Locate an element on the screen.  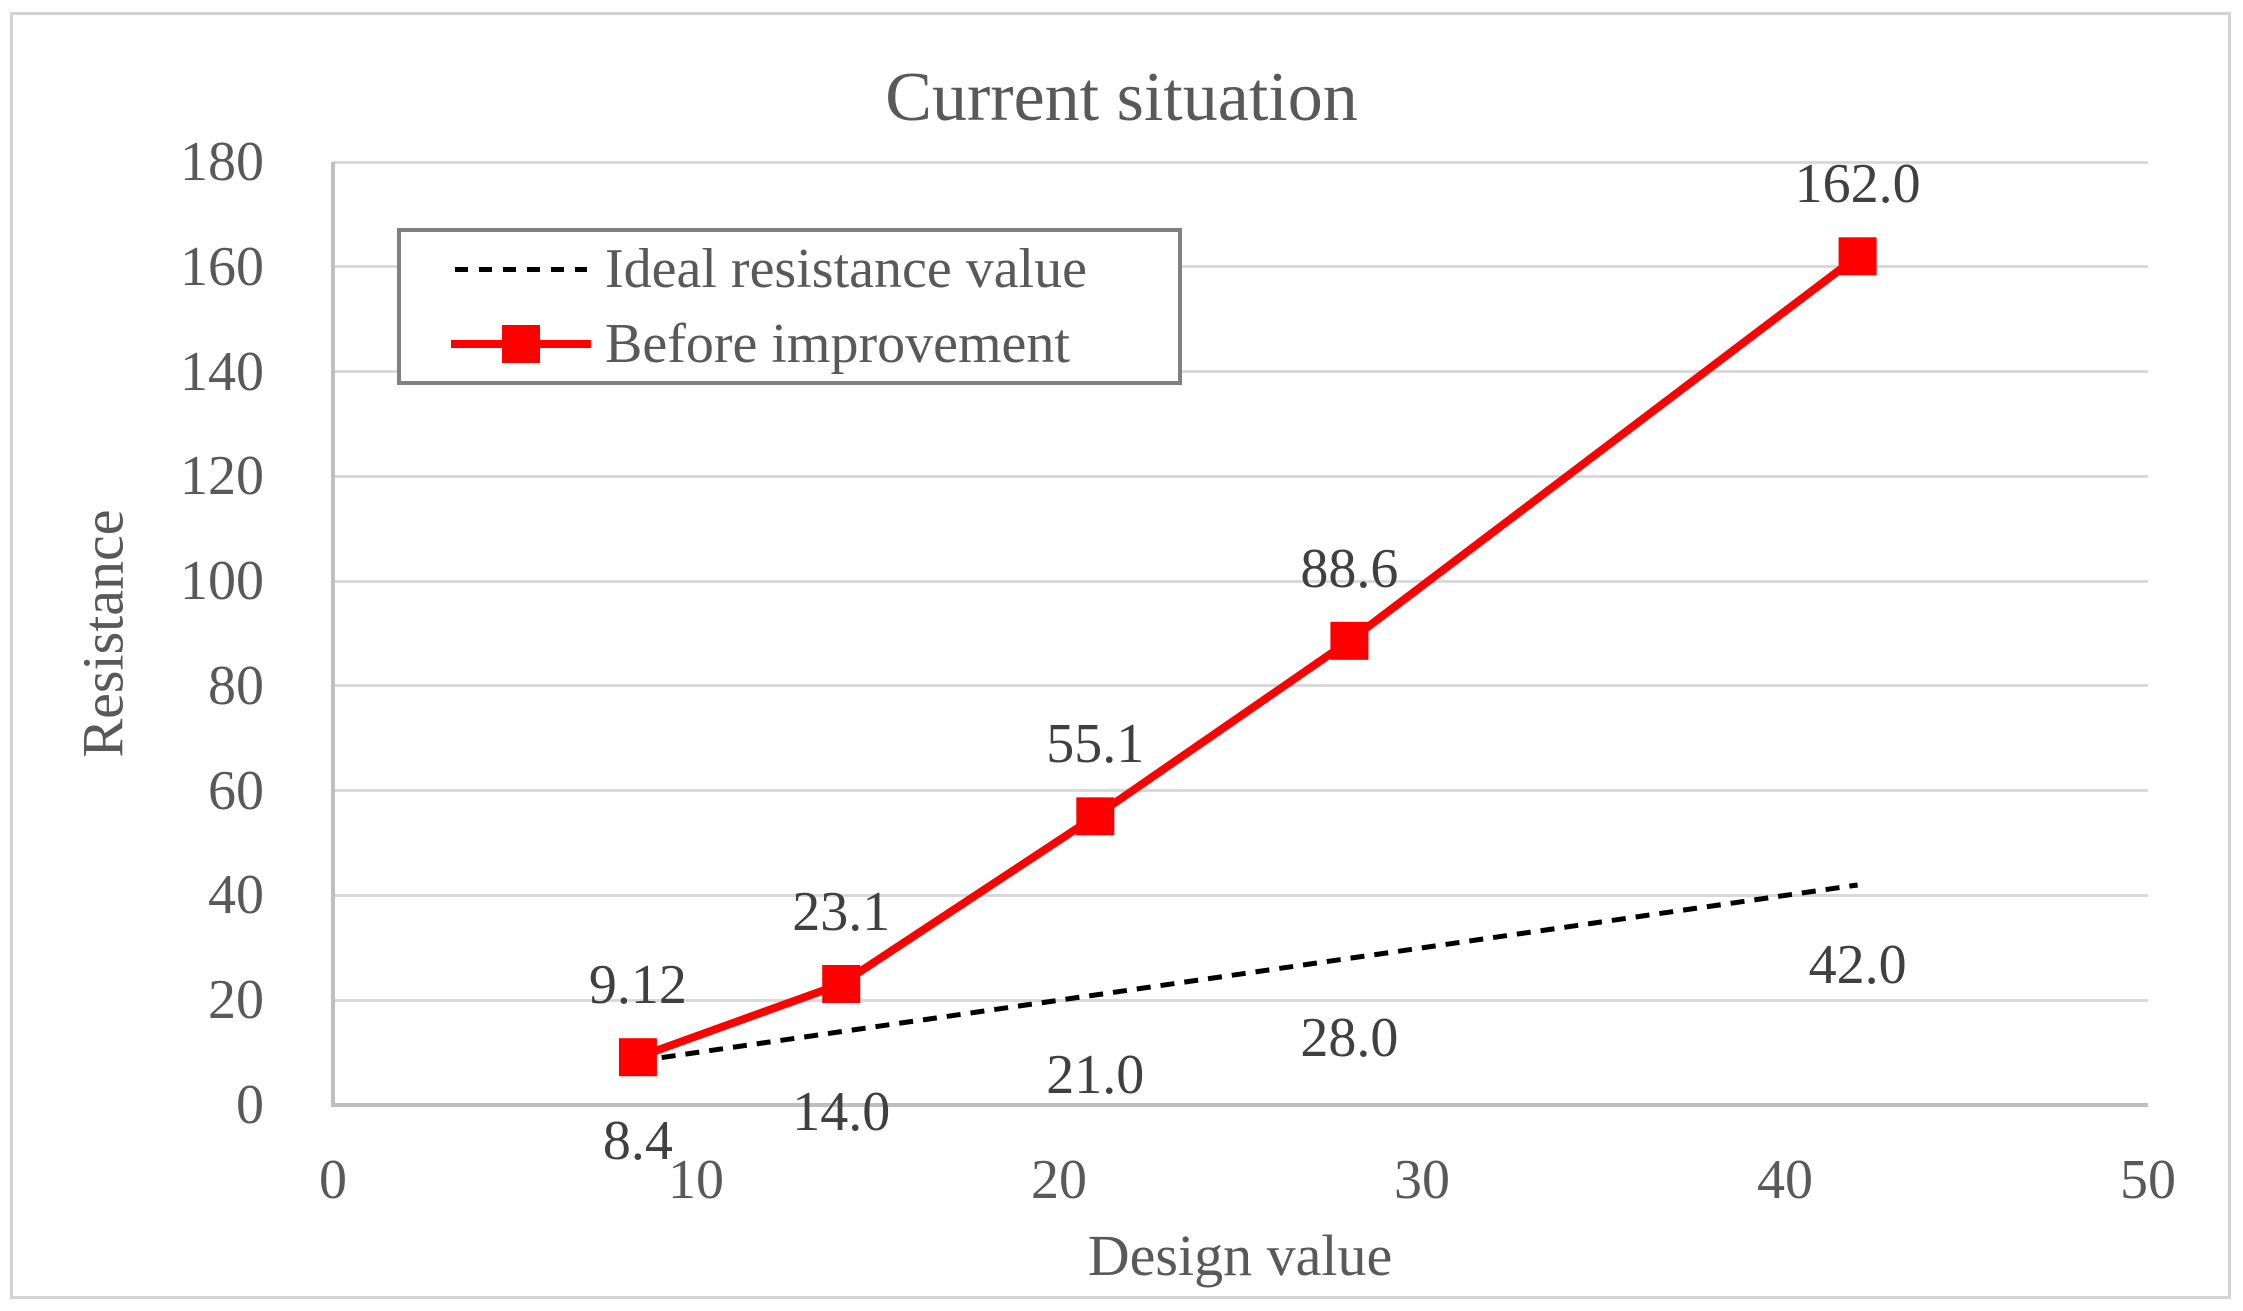
x-tick-label-0: 0 is located at coordinates (333, 1180).